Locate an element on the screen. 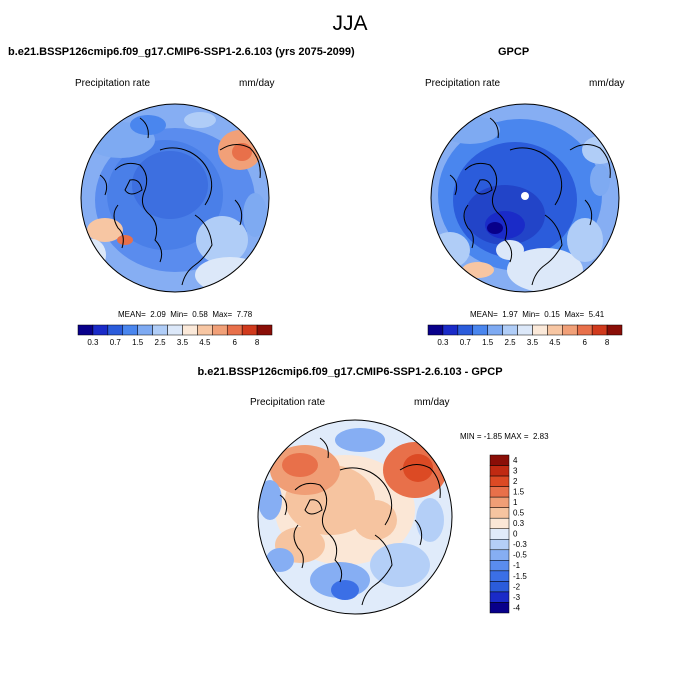 The height and width of the screenshot is (700, 700). obs-colorbar-tick-label: 6 is located at coordinates (584, 342).